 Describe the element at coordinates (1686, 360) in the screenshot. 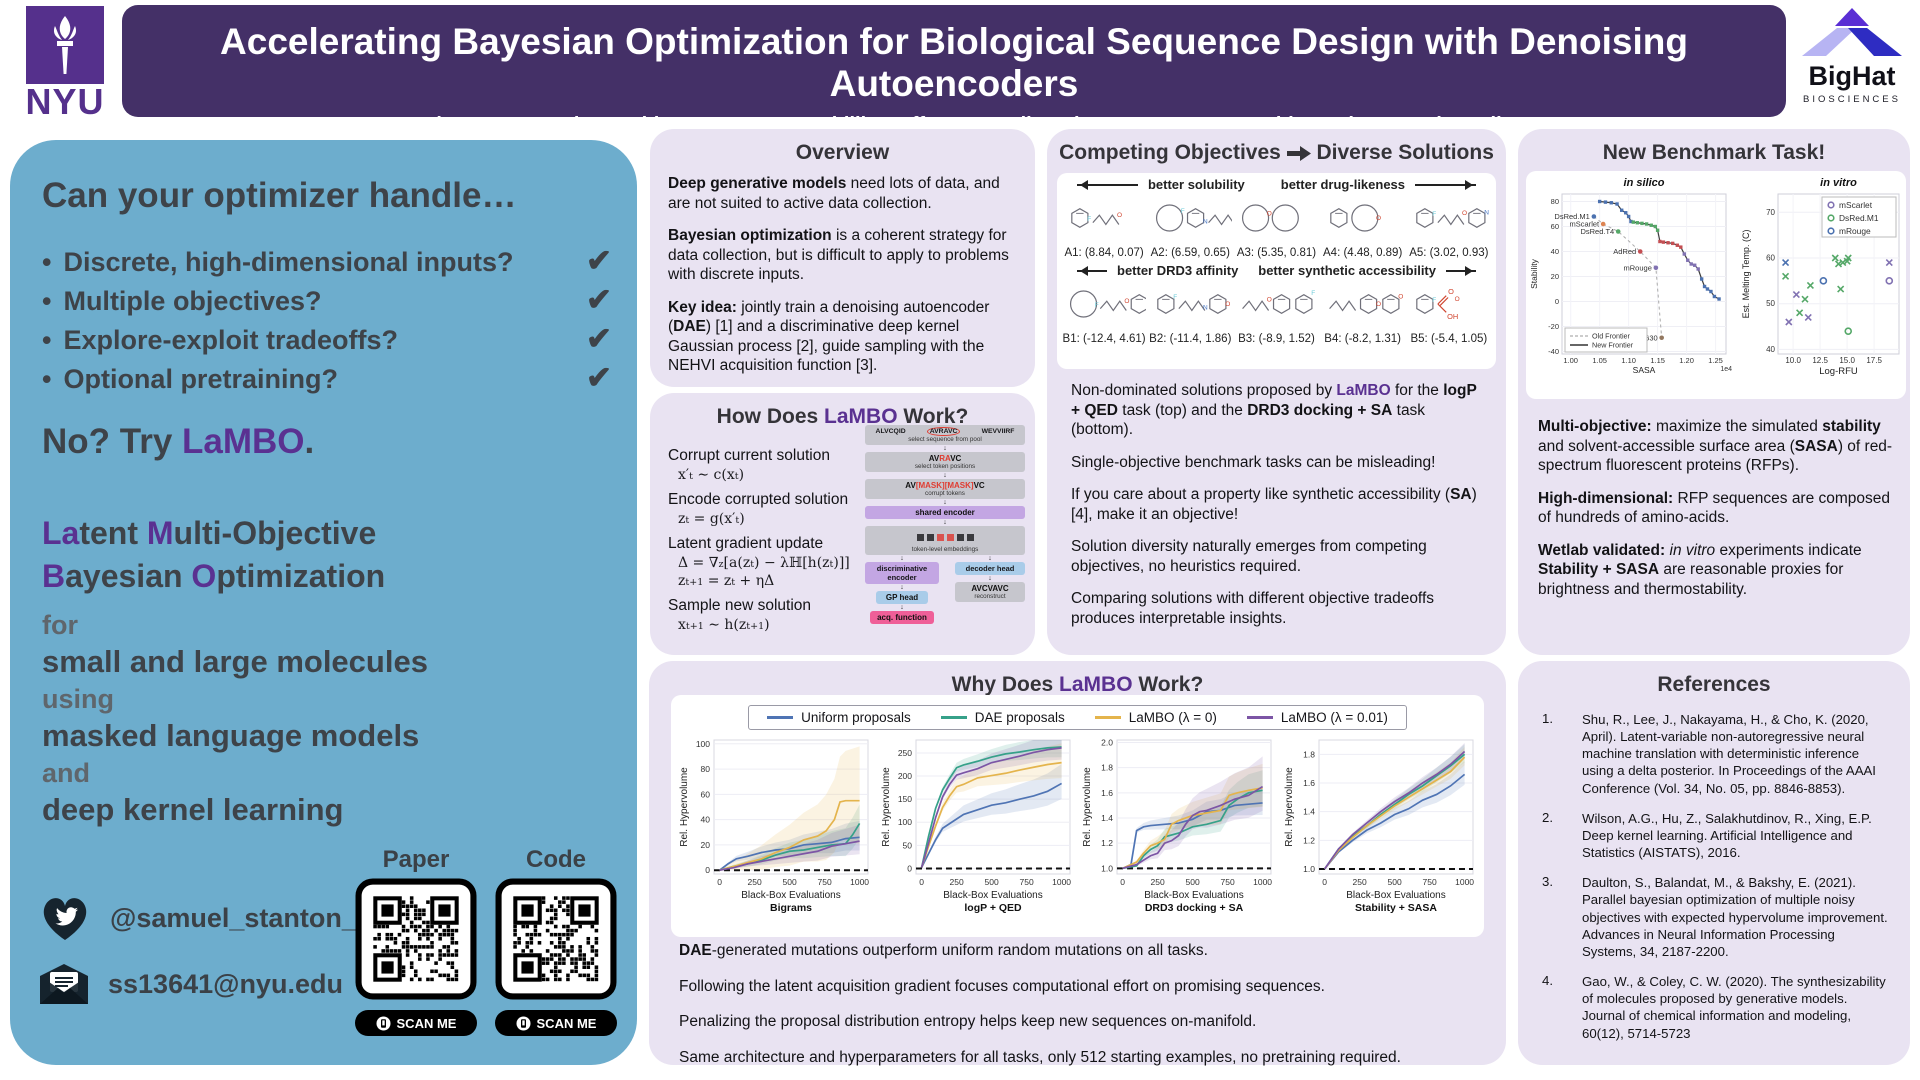

I see `svg-text: 1.20` at that location.